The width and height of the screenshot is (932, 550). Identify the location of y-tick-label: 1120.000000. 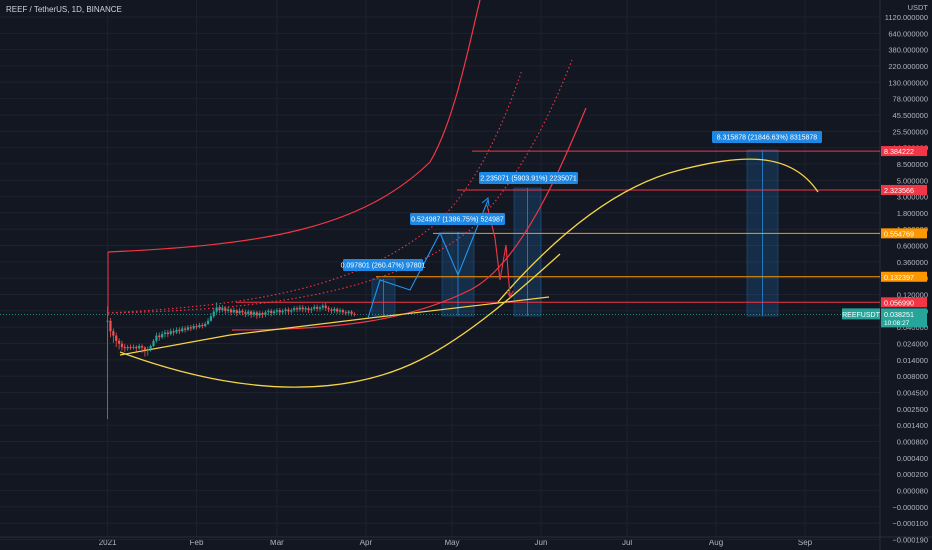
(906, 17).